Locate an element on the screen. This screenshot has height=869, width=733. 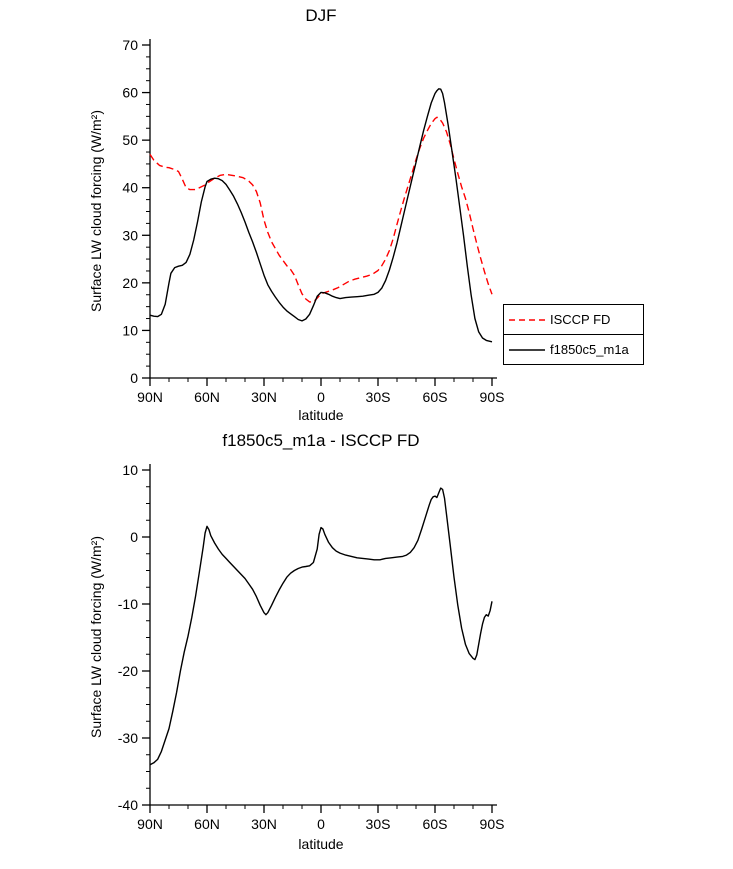
legend-label-isccp-fd: ISCCP FD is located at coordinates (580, 319).